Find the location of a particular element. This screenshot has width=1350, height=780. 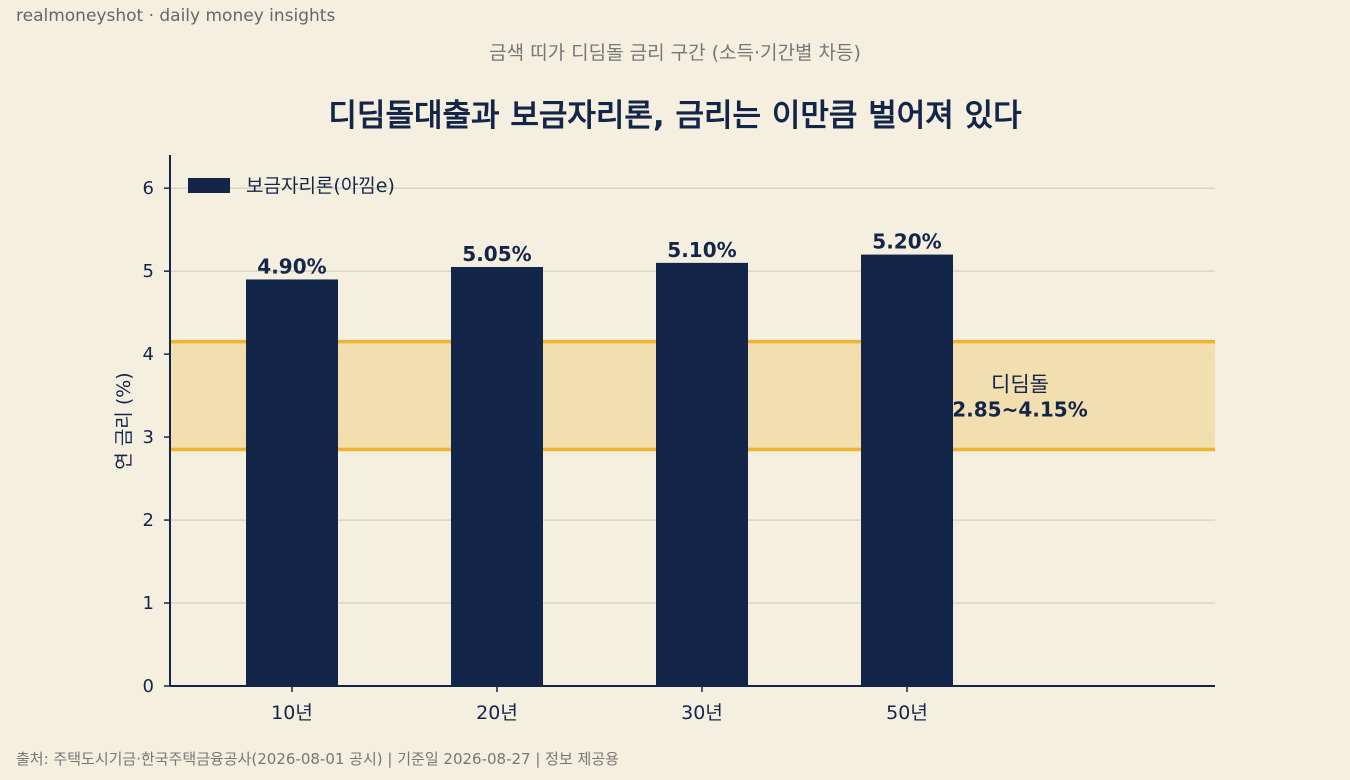

y-tick-label: 6 is located at coordinates (148, 188).